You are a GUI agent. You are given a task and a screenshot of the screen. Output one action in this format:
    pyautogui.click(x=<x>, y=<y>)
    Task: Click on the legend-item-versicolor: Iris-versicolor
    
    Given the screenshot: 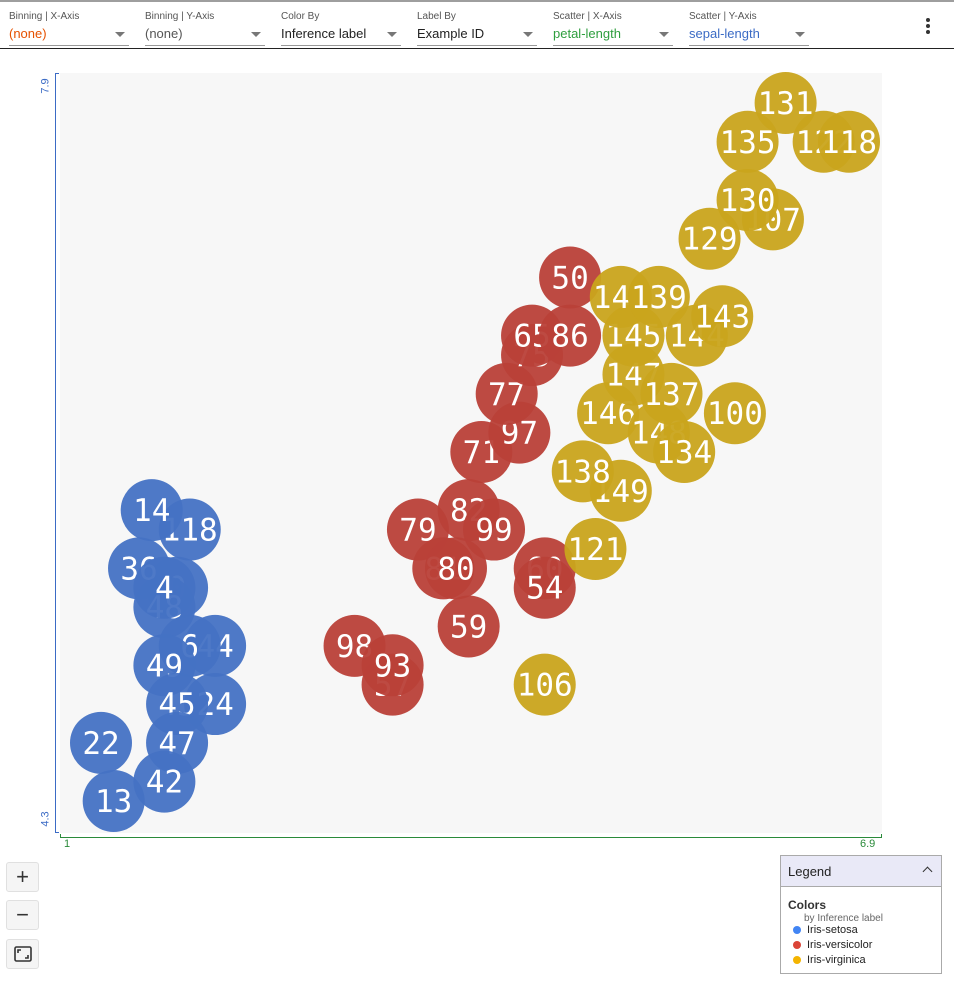 What is the action you would take?
    pyautogui.click(x=832, y=945)
    